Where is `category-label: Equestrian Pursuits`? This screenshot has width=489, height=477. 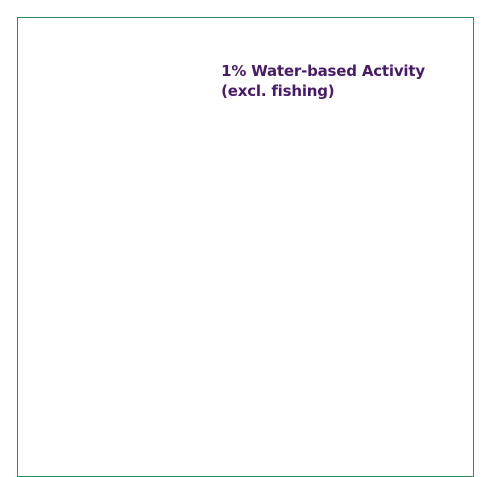 category-label: Equestrian Pursuits is located at coordinates (102, 81).